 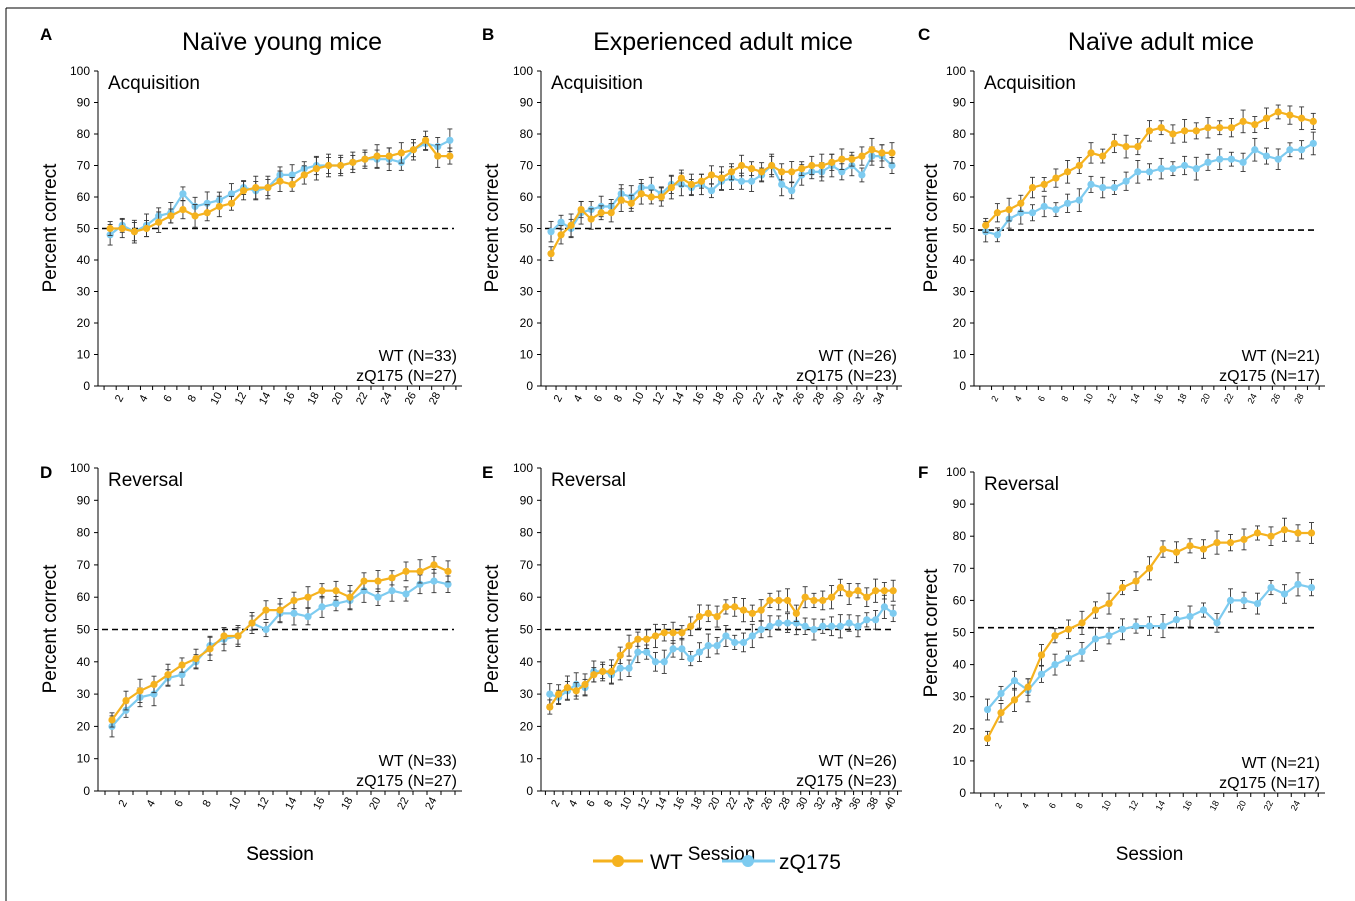 What do you see at coordinates (785, 803) in the screenshot?
I see `x-tick-label: 28` at bounding box center [785, 803].